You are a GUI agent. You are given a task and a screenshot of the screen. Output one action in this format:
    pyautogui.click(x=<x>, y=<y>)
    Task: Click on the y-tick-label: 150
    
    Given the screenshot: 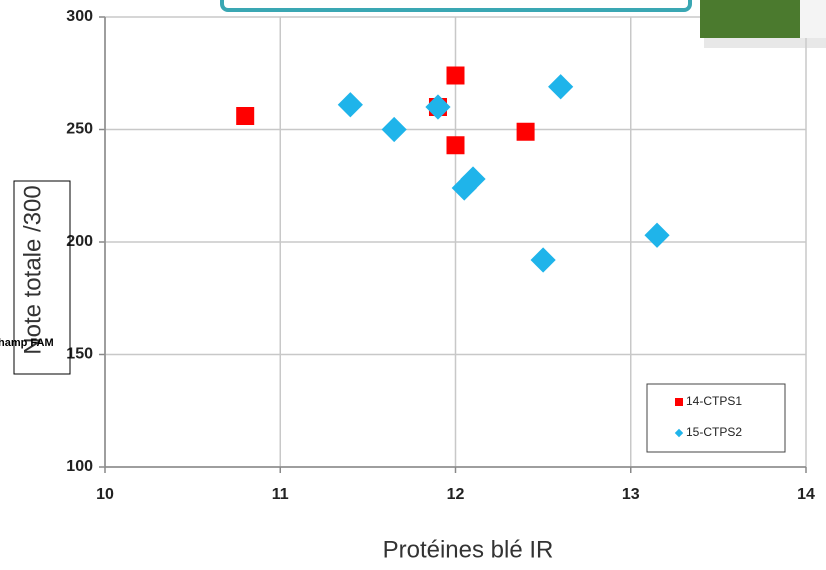 What is the action you would take?
    pyautogui.click(x=79, y=354)
    